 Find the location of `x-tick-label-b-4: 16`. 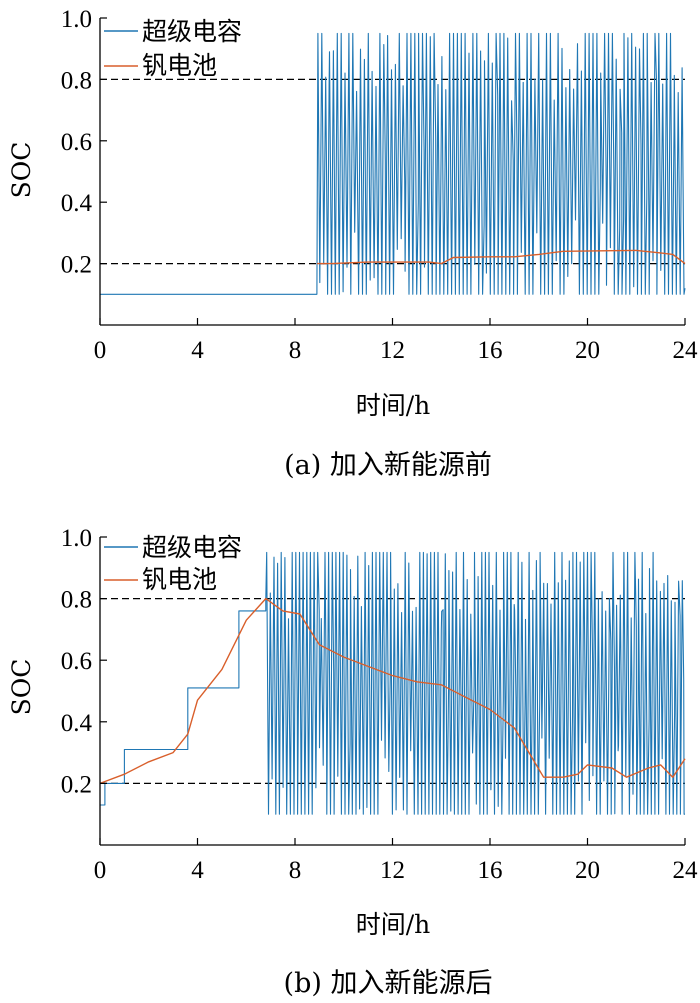

x-tick-label-b-4: 16 is located at coordinates (490, 870).